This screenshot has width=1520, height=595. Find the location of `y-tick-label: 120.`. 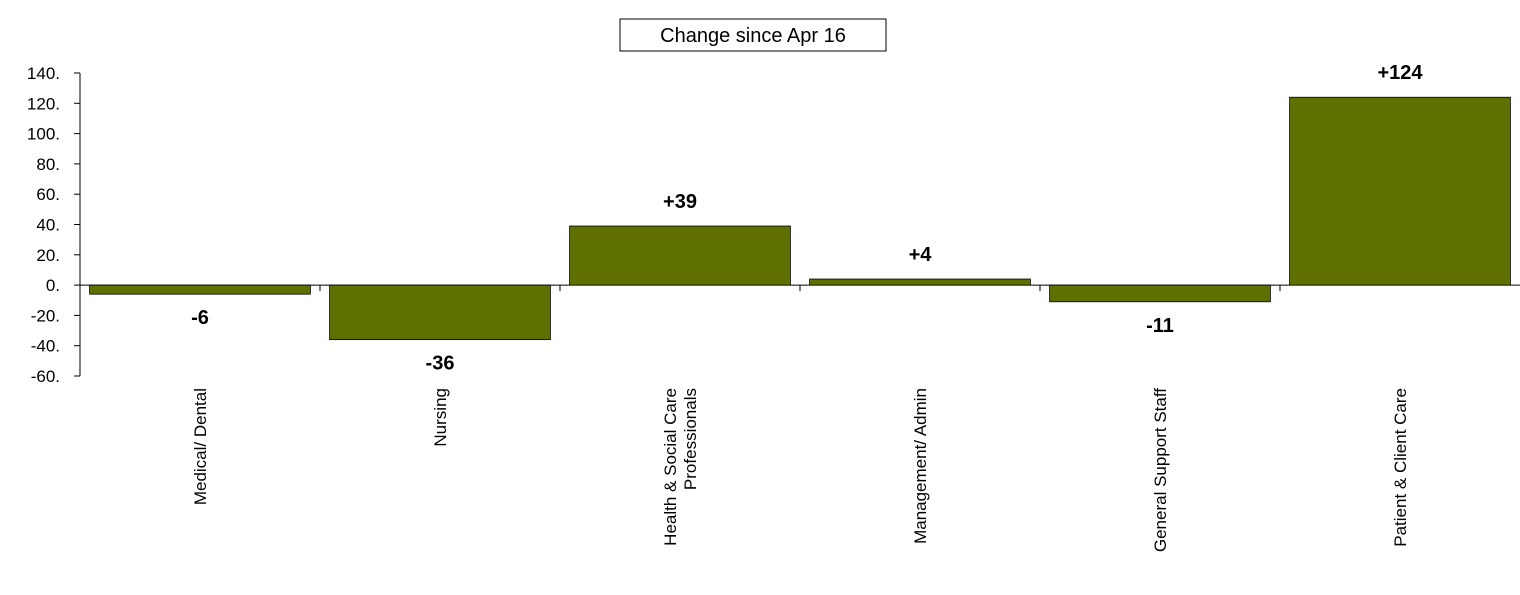

y-tick-label: 120. is located at coordinates (43, 103).